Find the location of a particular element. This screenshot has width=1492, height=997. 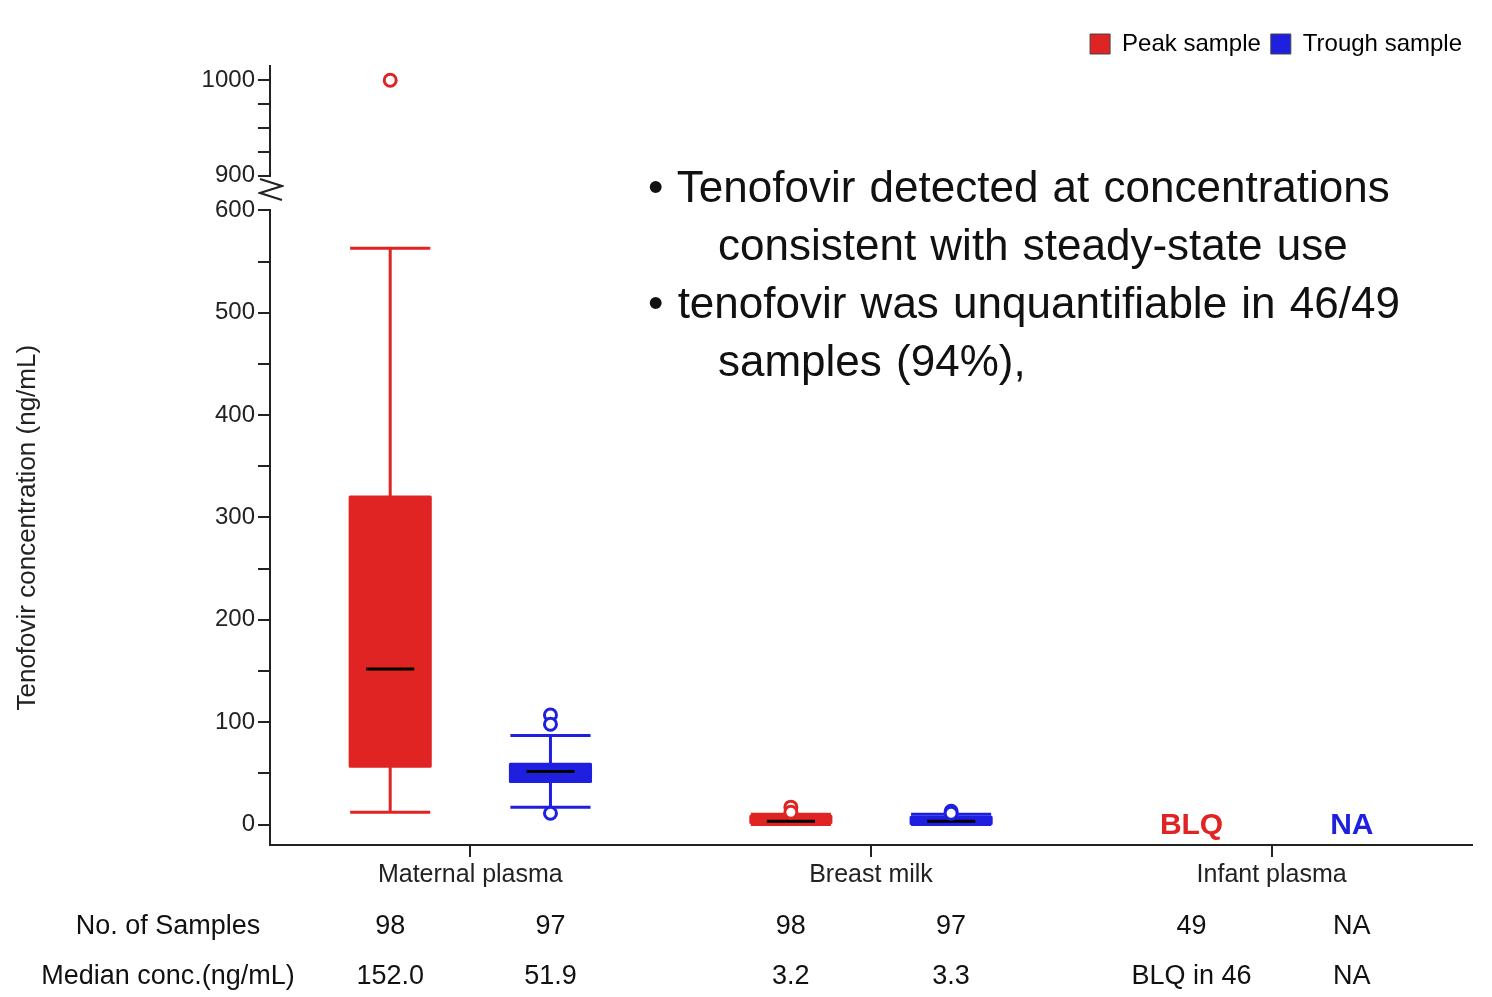

y-tick-label: 100 is located at coordinates (234, 720).